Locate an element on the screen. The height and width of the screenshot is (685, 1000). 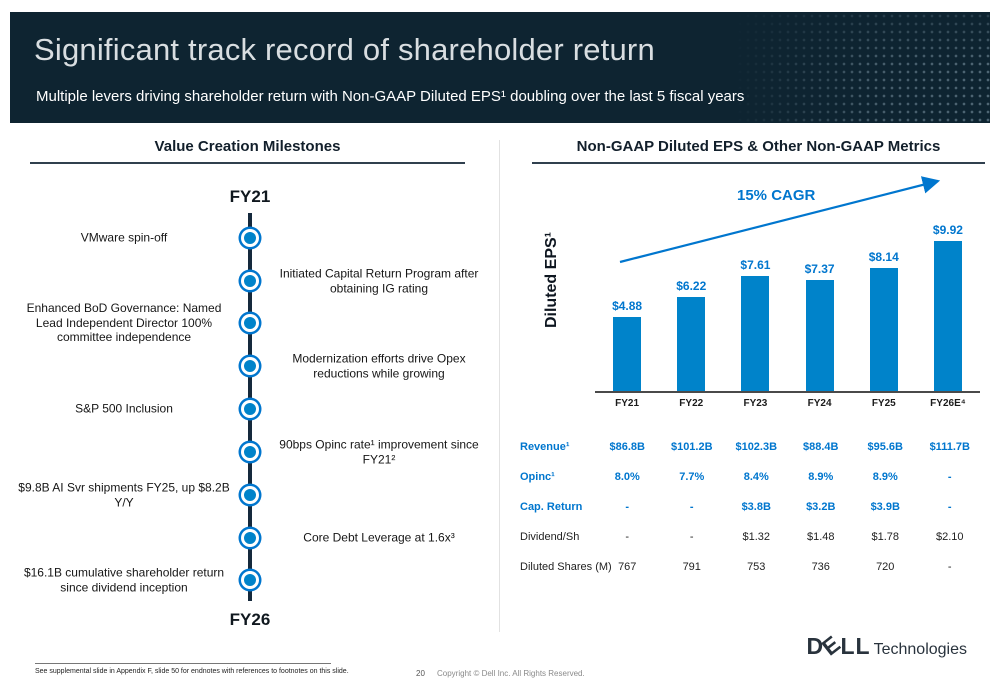
bar-fy21 is located at coordinates (627, 354).